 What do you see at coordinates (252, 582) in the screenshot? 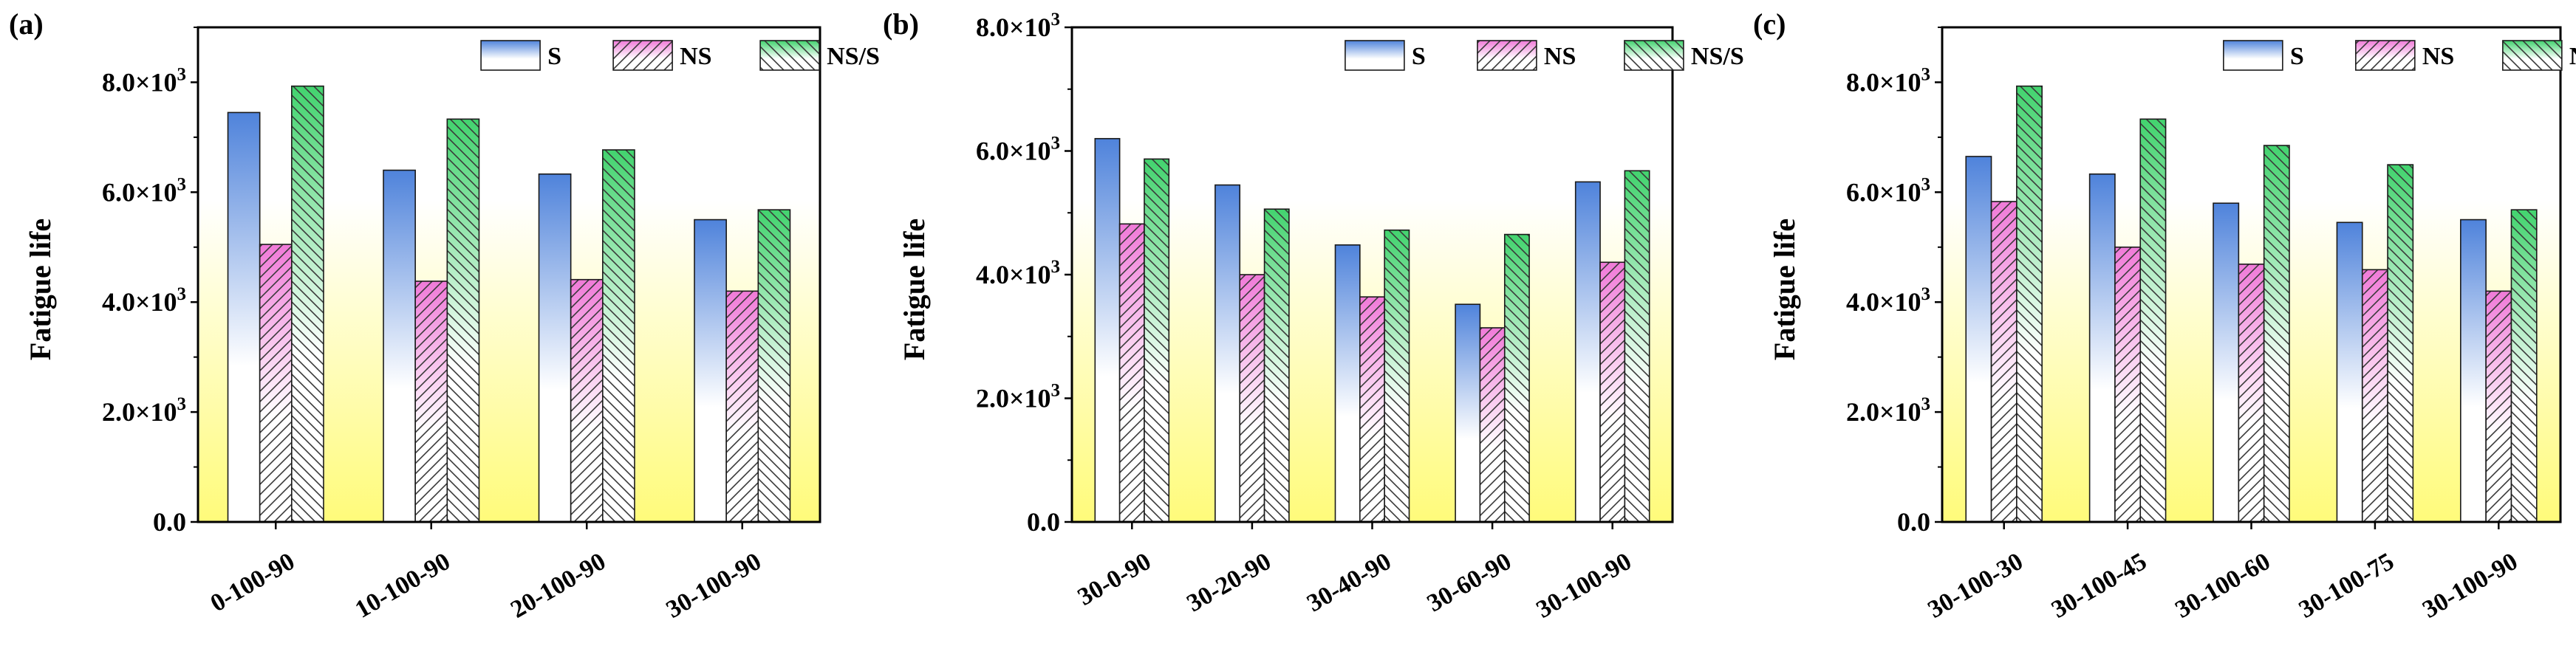
I see `x-tick-label: 0-100-90` at bounding box center [252, 582].